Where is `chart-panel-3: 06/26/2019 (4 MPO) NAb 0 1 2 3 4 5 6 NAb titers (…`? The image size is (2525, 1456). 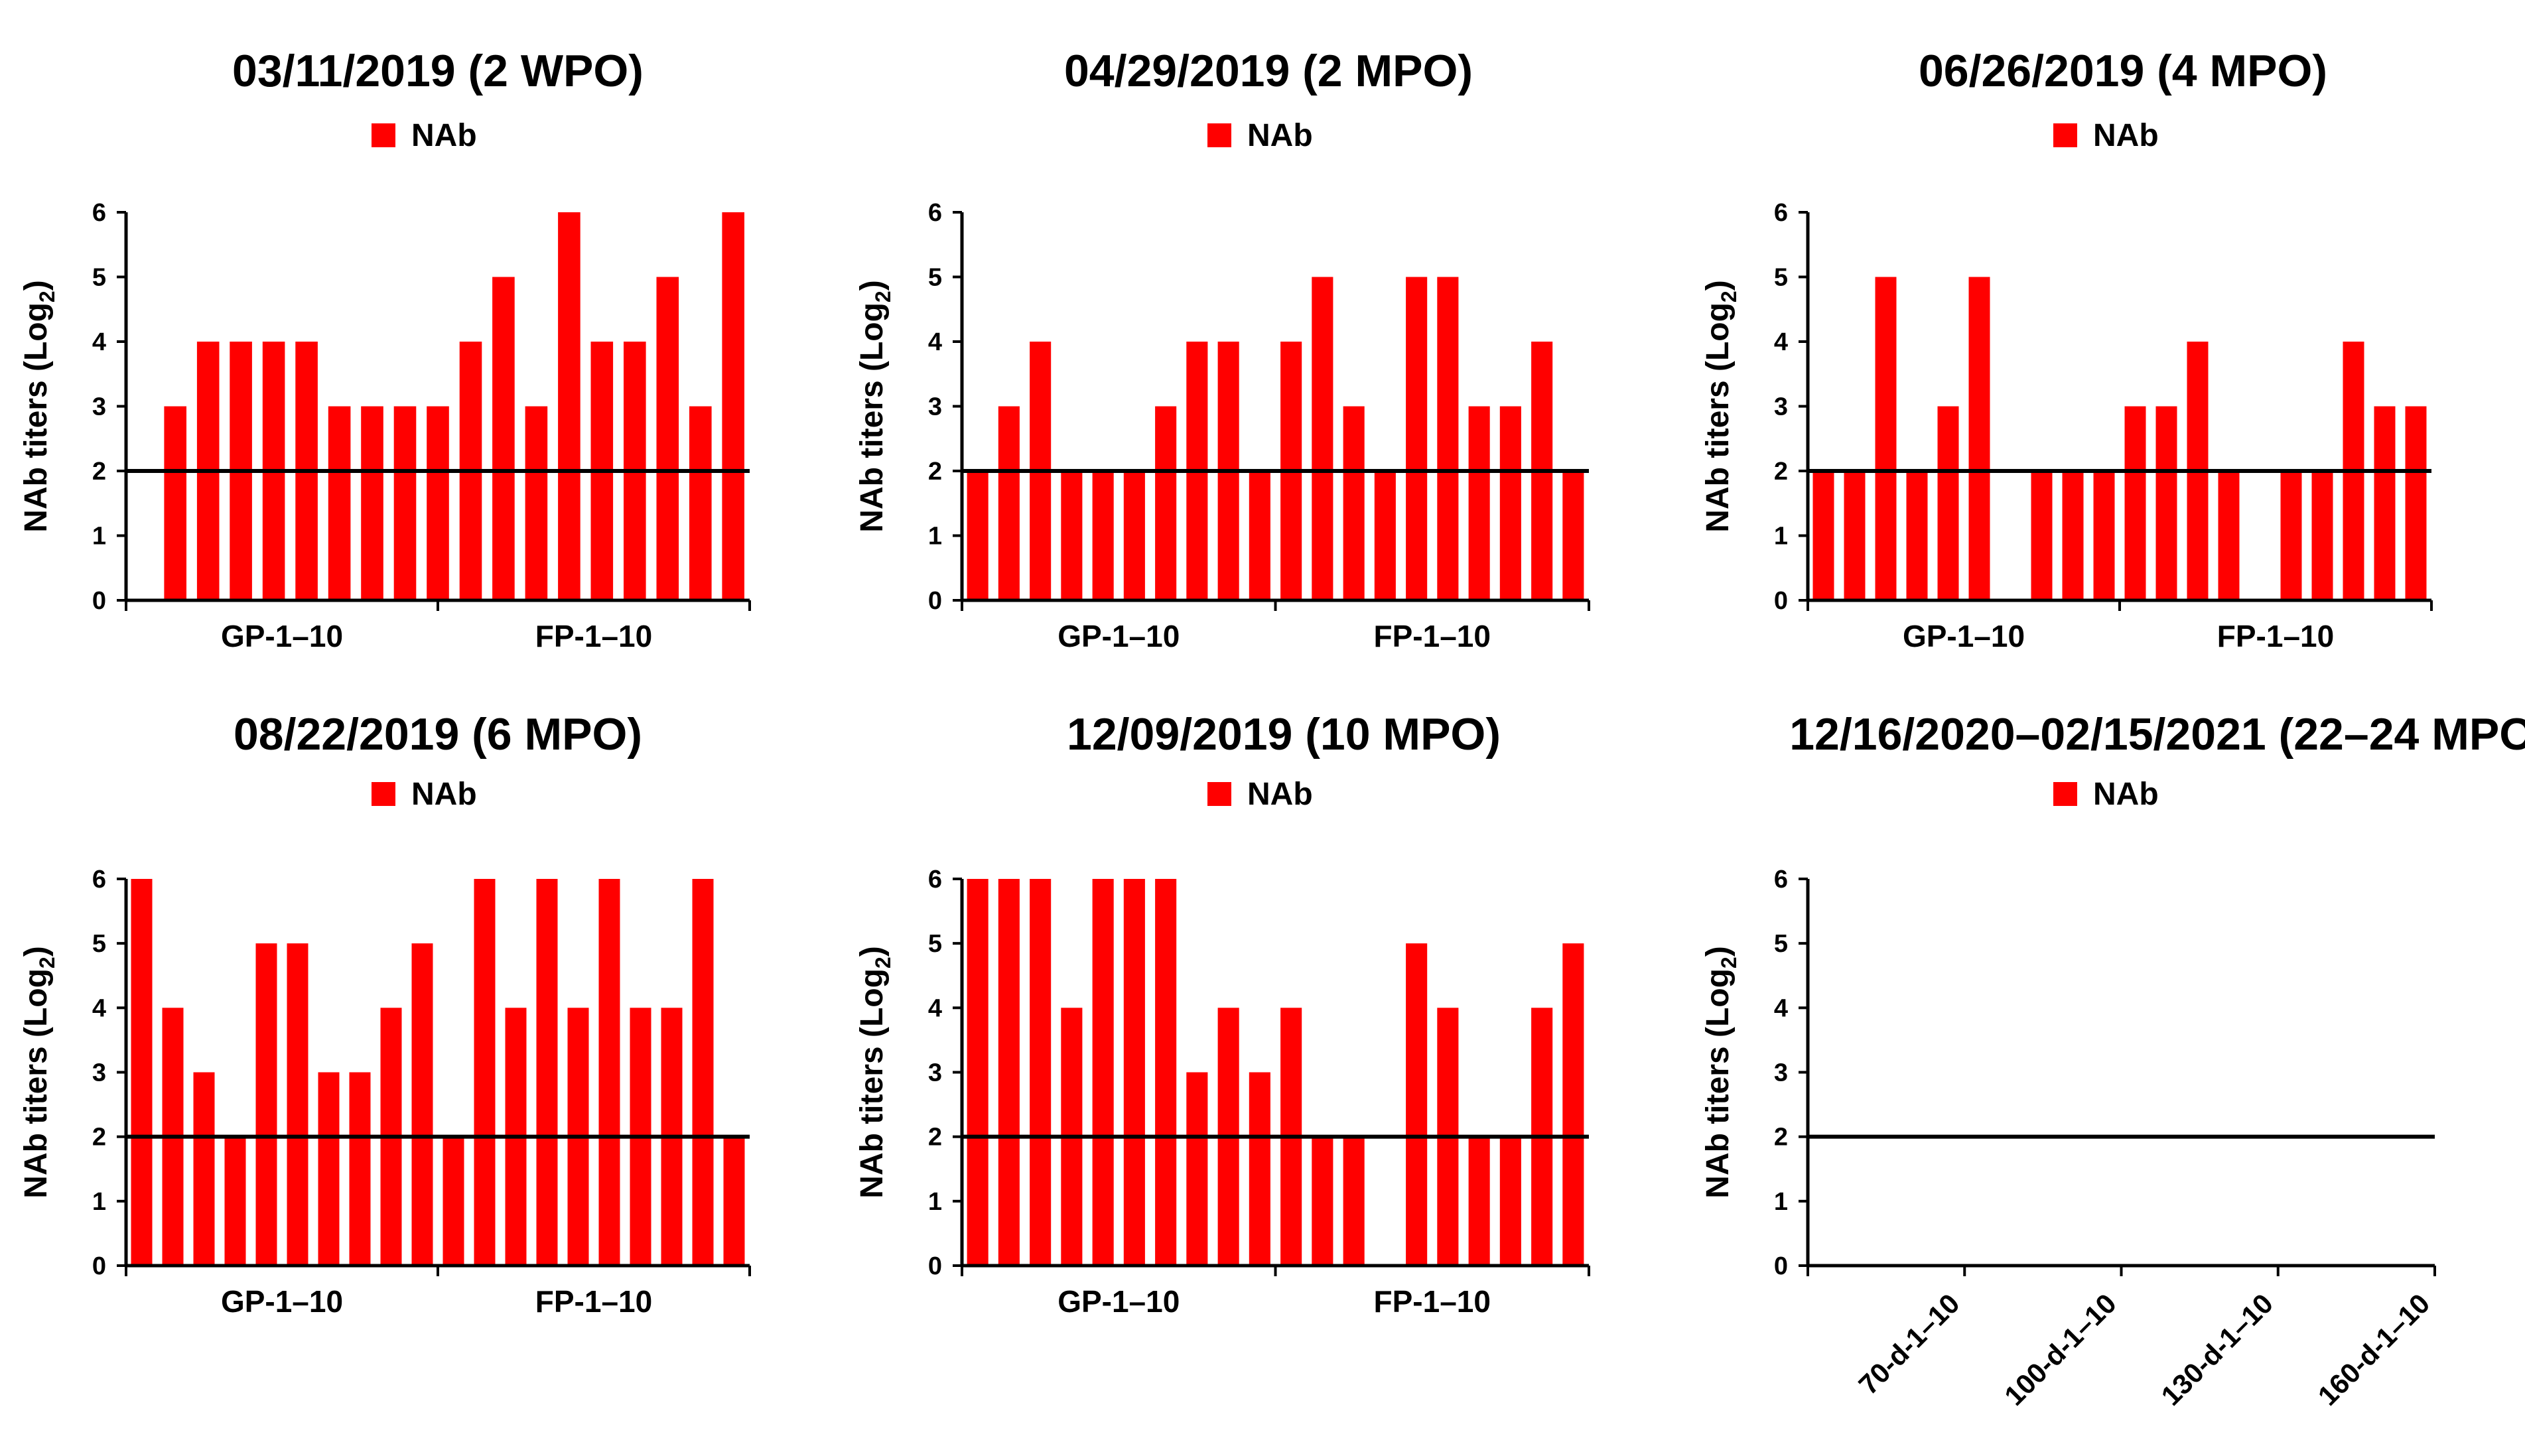
chart-panel-3: 06/26/2019 (4 MPO) NAb 0 1 2 3 4 5 6 NAb titers (… is located at coordinates (2066, 349).